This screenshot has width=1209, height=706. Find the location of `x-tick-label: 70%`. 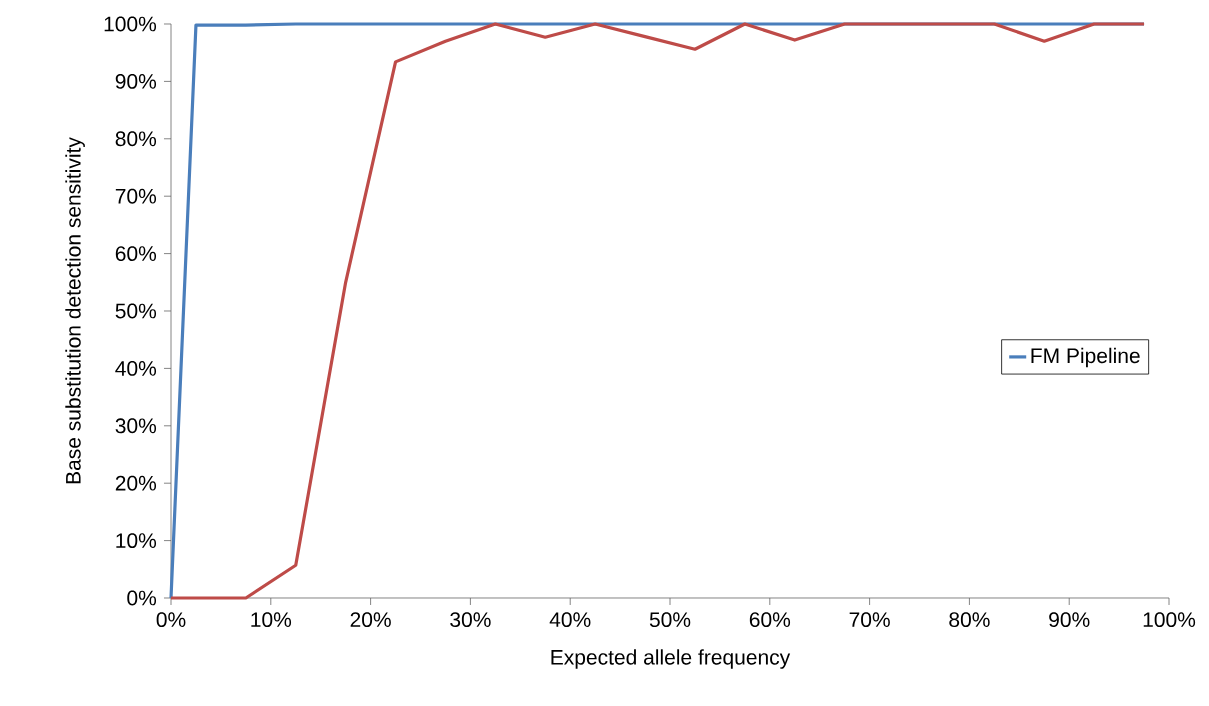

x-tick-label: 70% is located at coordinates (869, 620).